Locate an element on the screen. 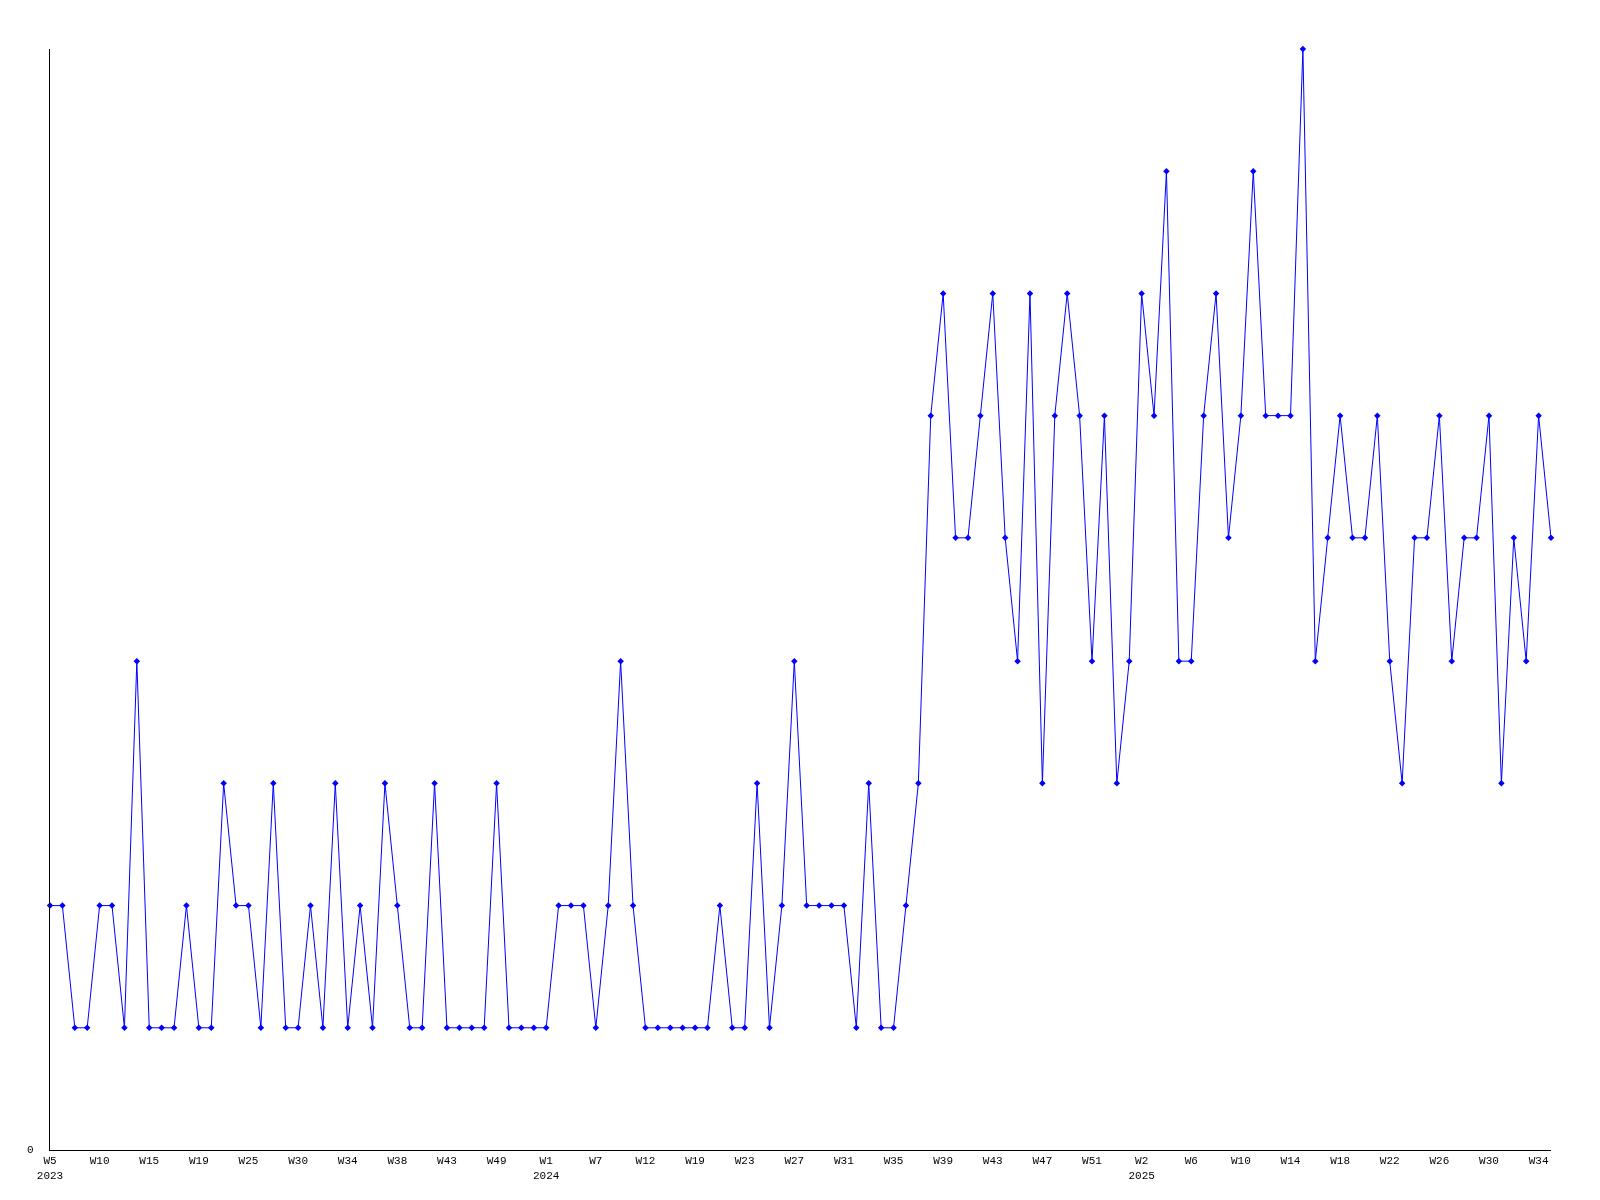 The image size is (1600, 1200). text: 0 is located at coordinates (30, 1150).